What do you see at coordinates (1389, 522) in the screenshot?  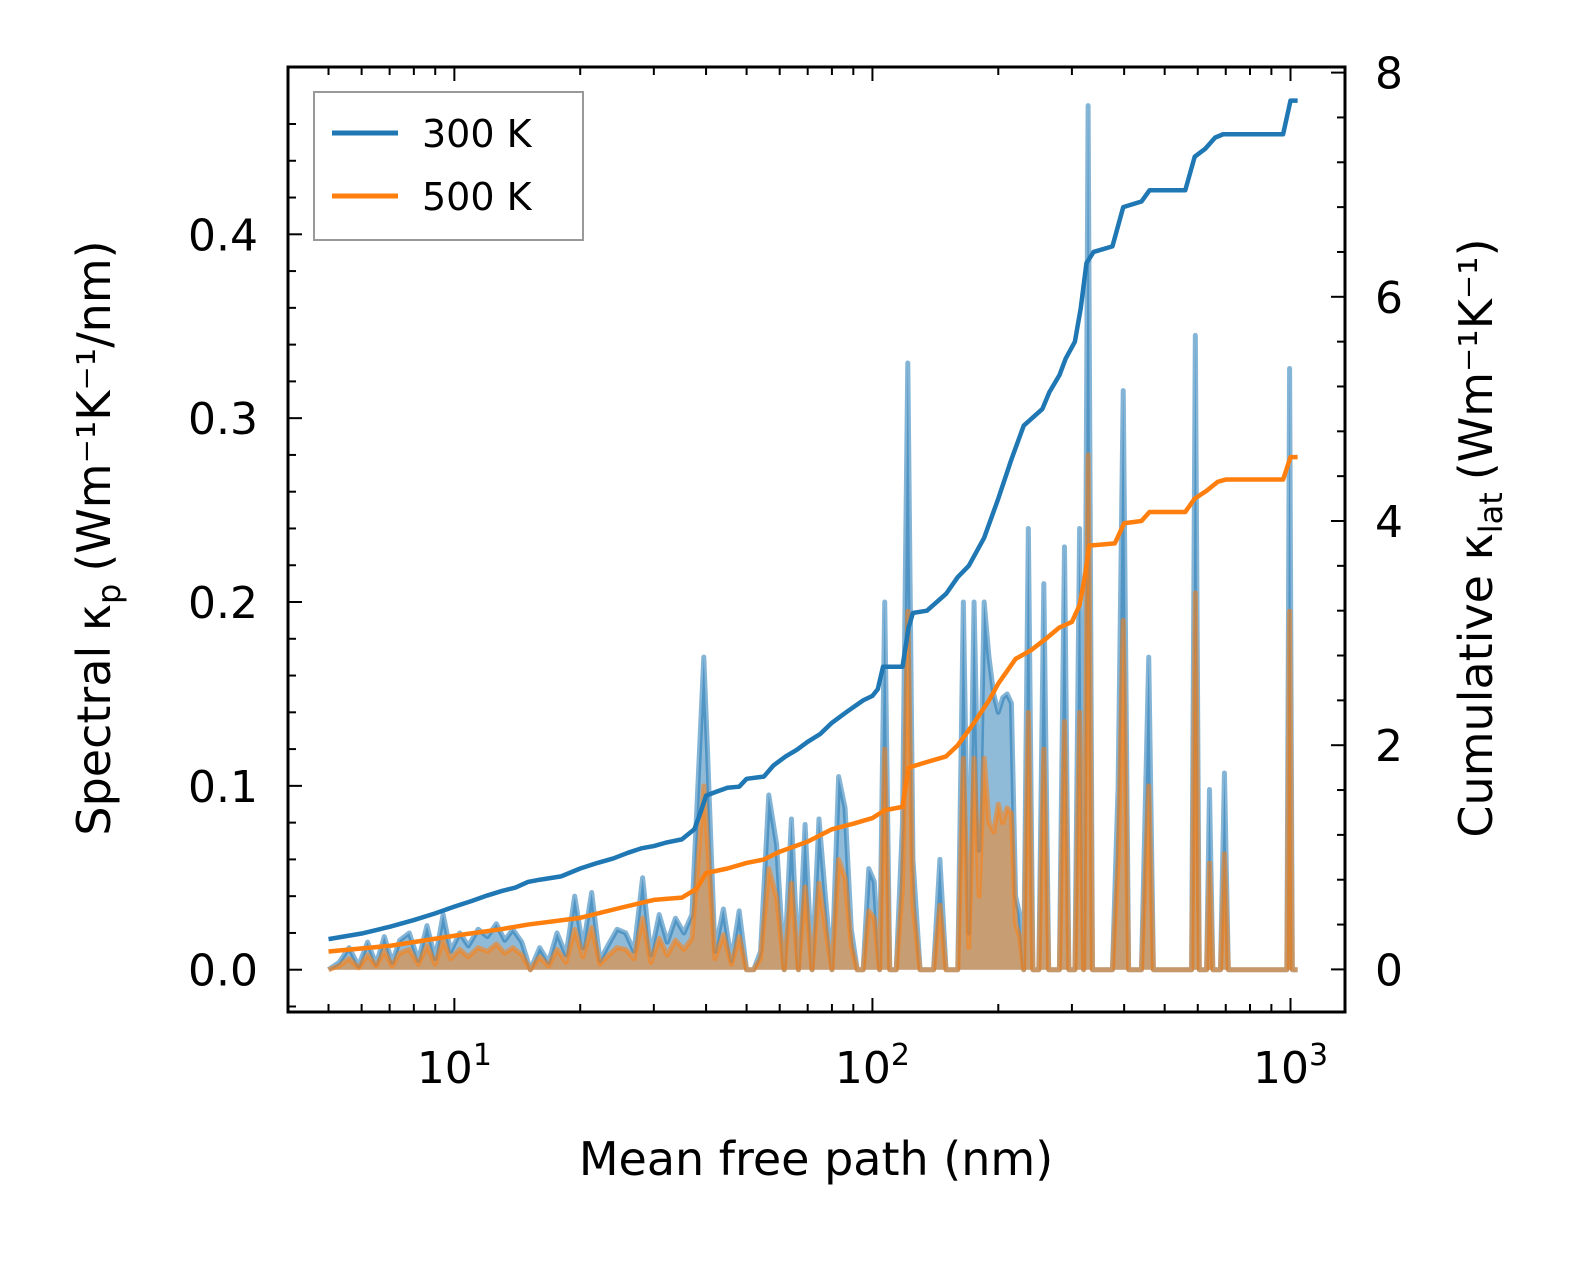 I see `right-y-tick-label: 4` at bounding box center [1389, 522].